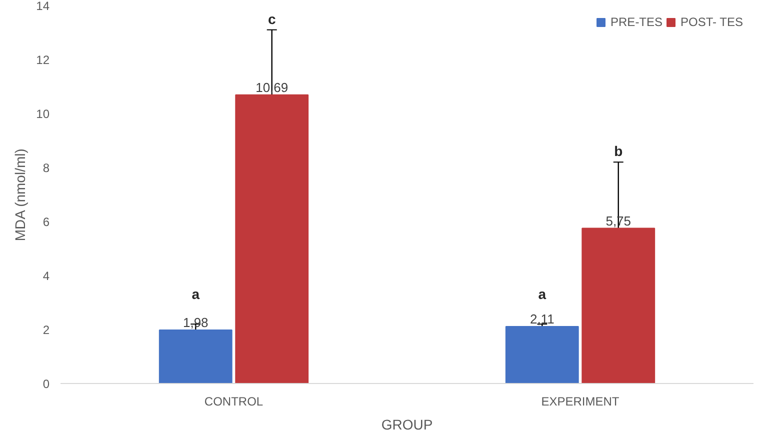 This screenshot has height=435, width=758. What do you see at coordinates (542, 319) in the screenshot?
I see `data-label: 2,11` at bounding box center [542, 319].